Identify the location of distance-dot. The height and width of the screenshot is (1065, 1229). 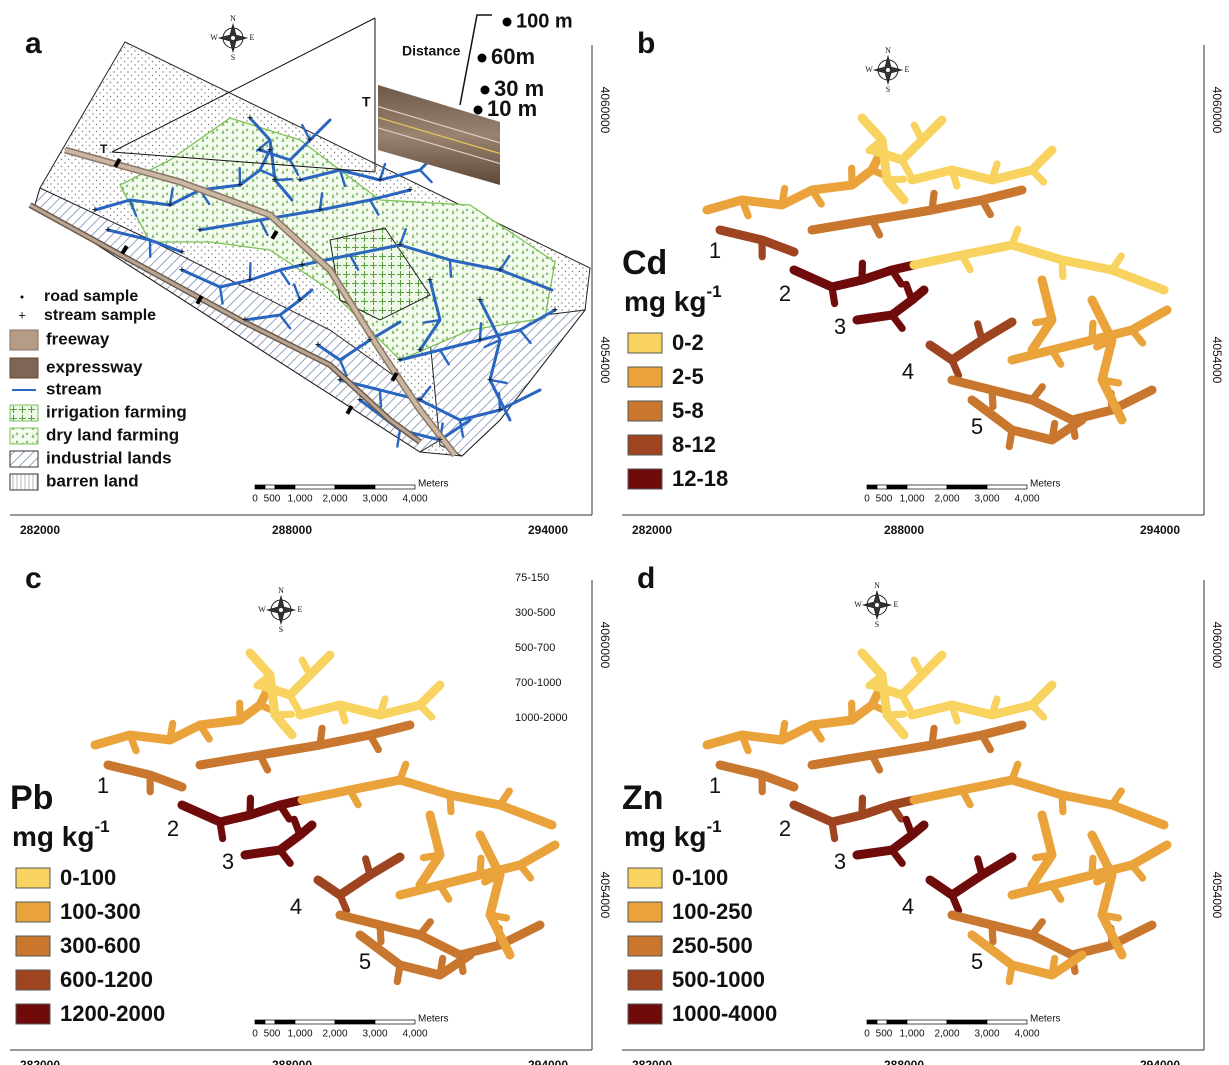
(482, 58).